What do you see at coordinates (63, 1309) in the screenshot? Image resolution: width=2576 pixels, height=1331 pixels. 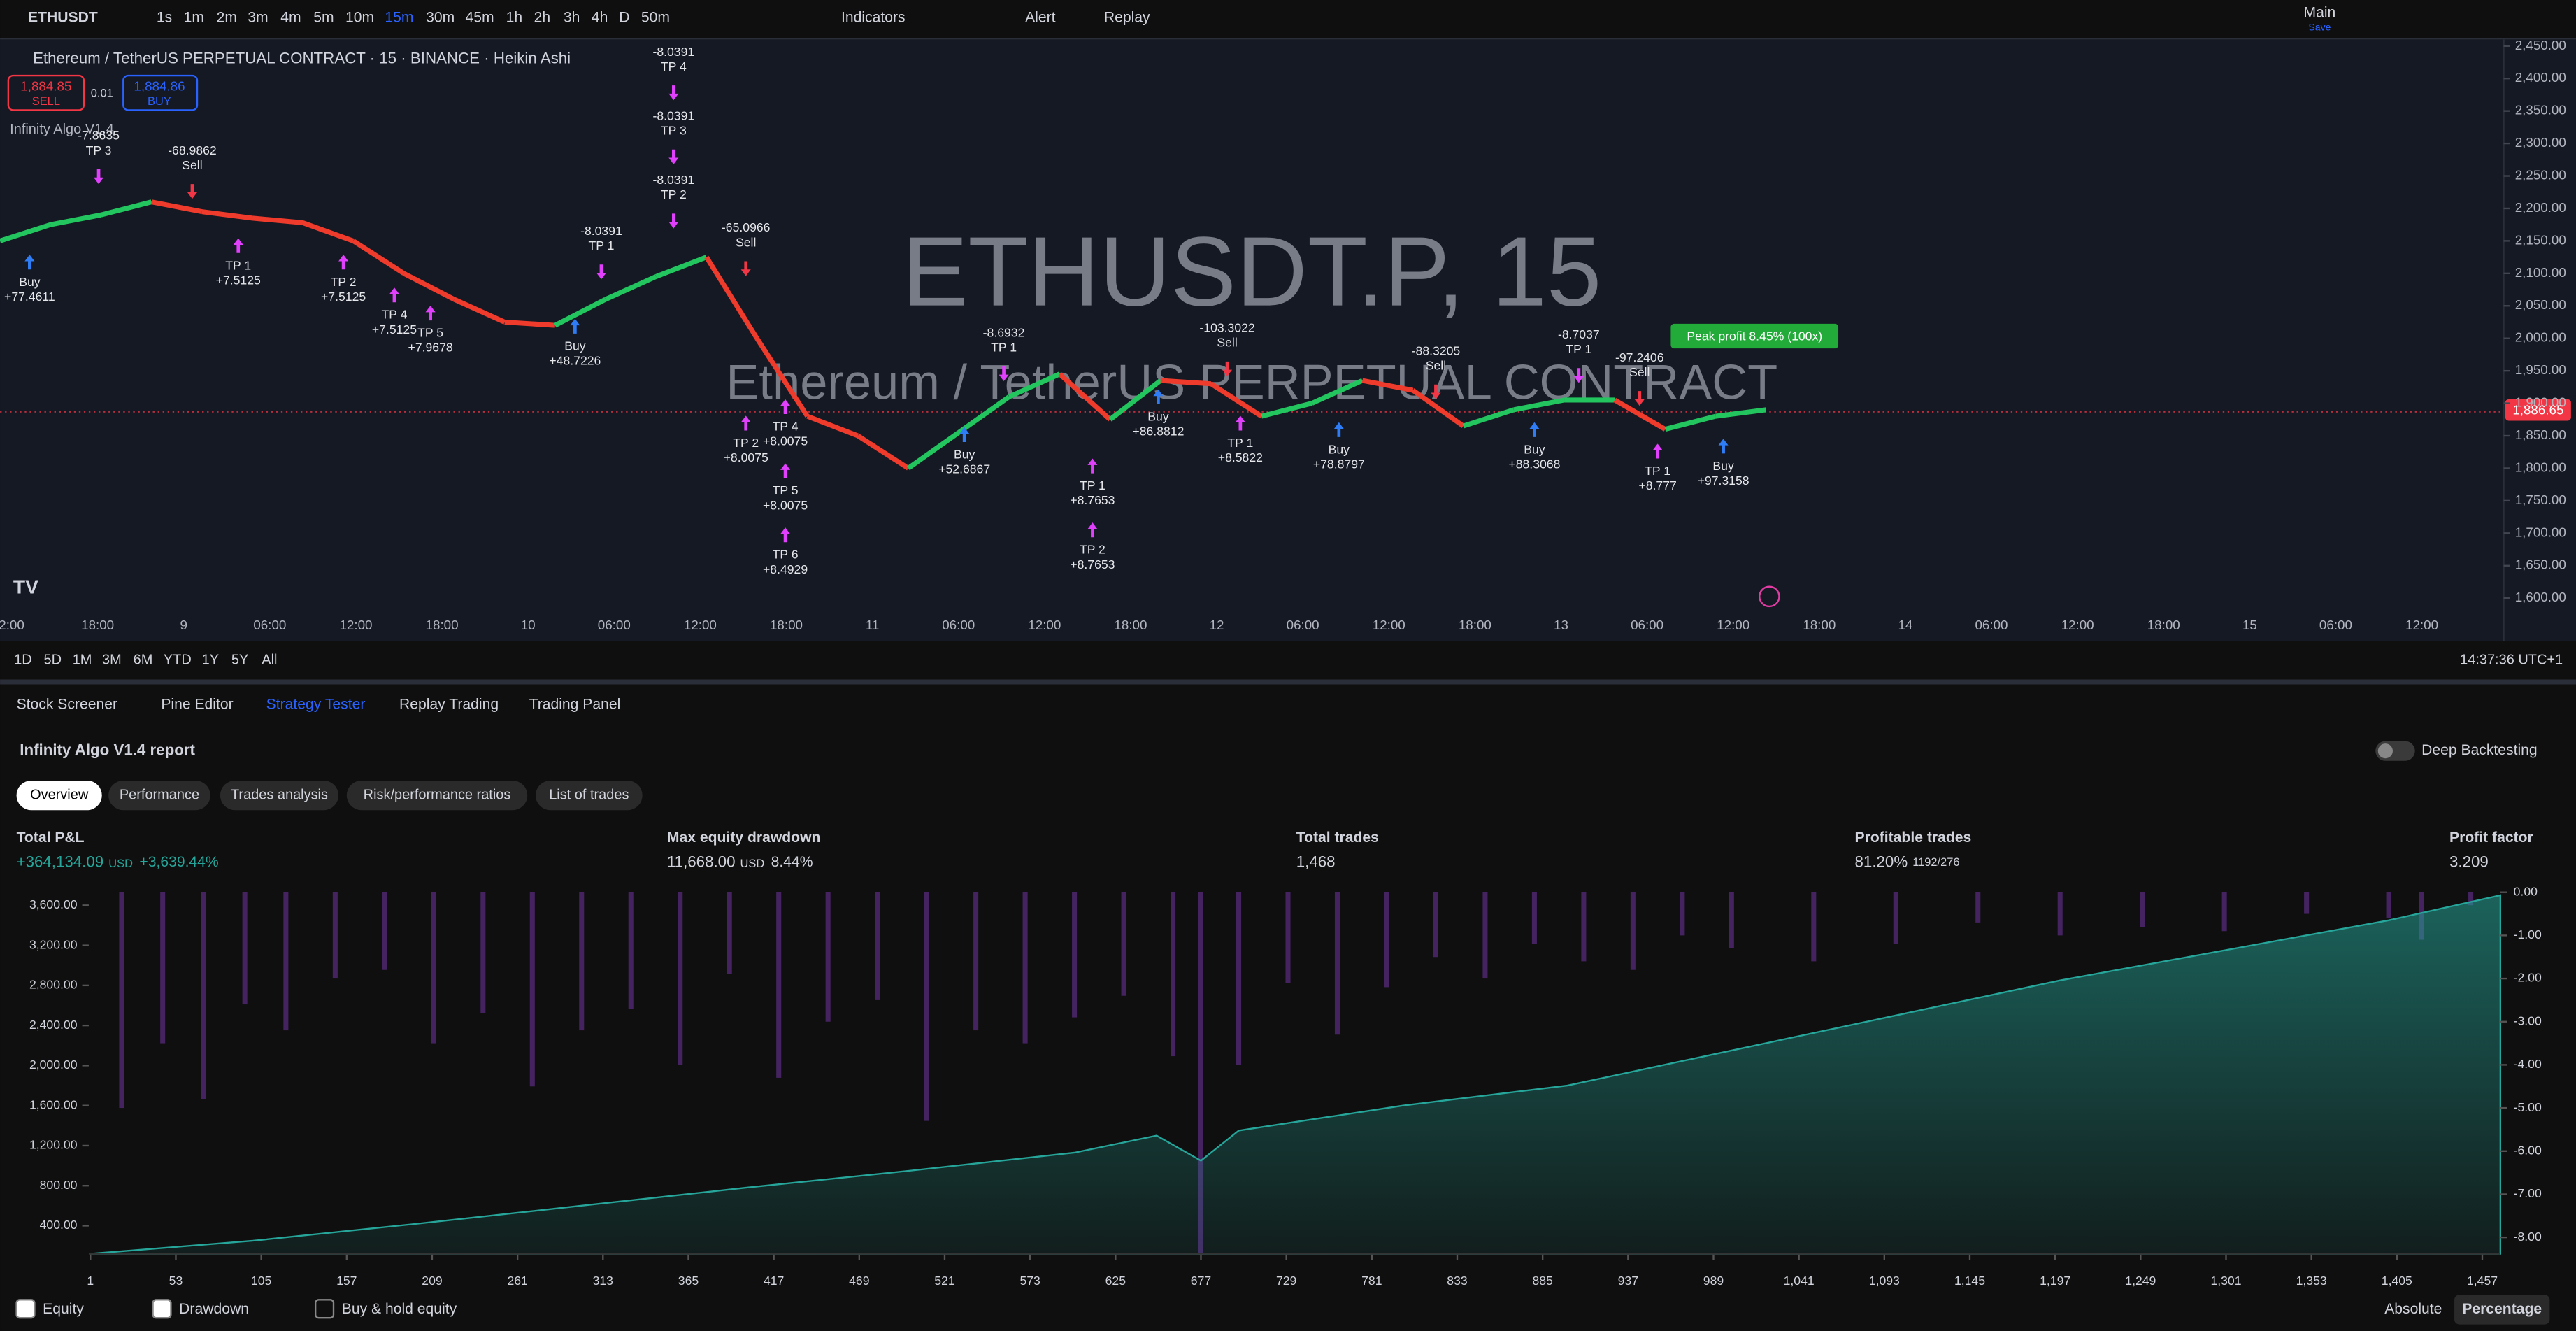 I see `legend-label: Equity` at bounding box center [63, 1309].